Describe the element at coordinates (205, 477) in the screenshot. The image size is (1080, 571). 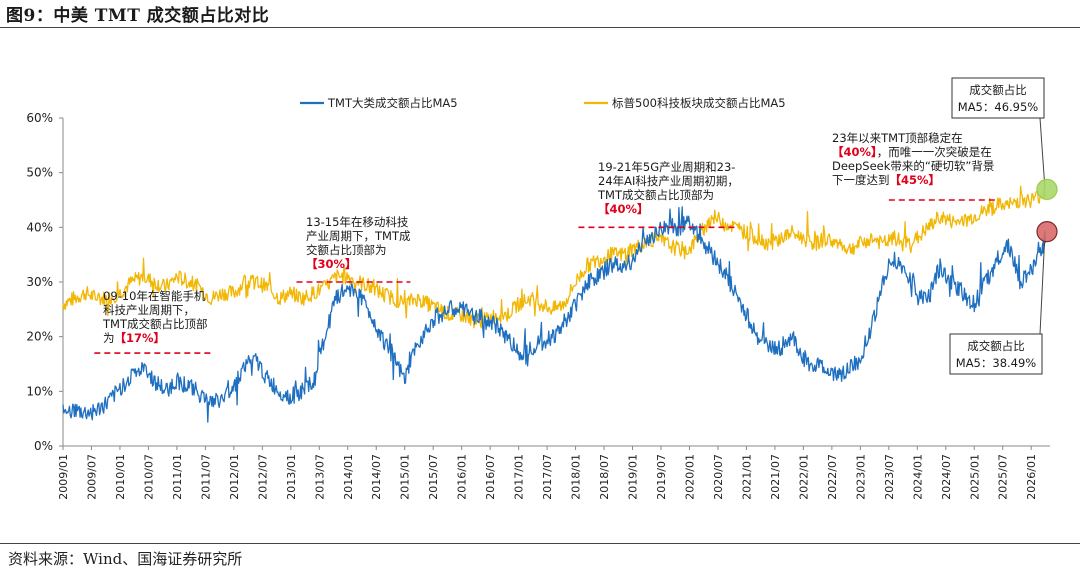
I see `x-tick-label: 2011/07` at that location.